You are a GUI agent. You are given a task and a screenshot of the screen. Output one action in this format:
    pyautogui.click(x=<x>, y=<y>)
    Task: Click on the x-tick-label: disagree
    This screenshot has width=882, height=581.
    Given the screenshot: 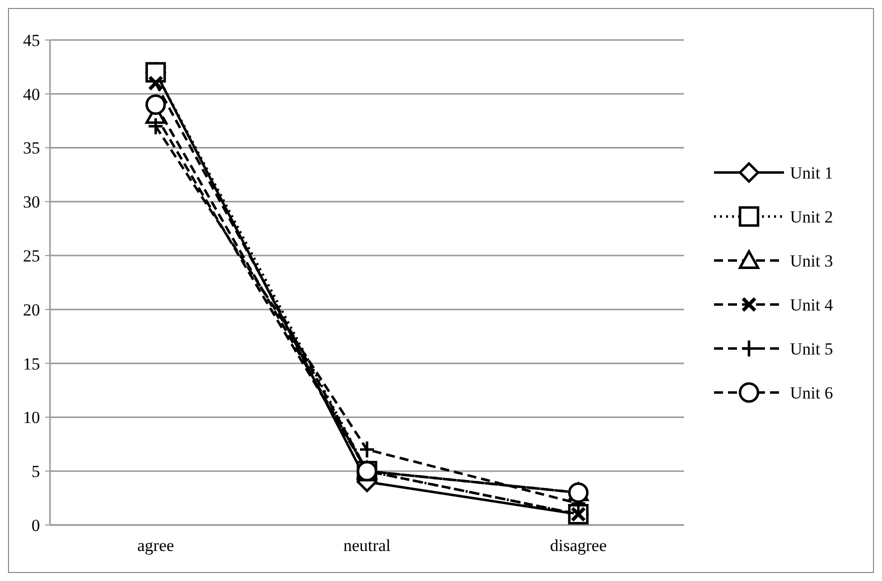 What is the action you would take?
    pyautogui.click(x=578, y=545)
    